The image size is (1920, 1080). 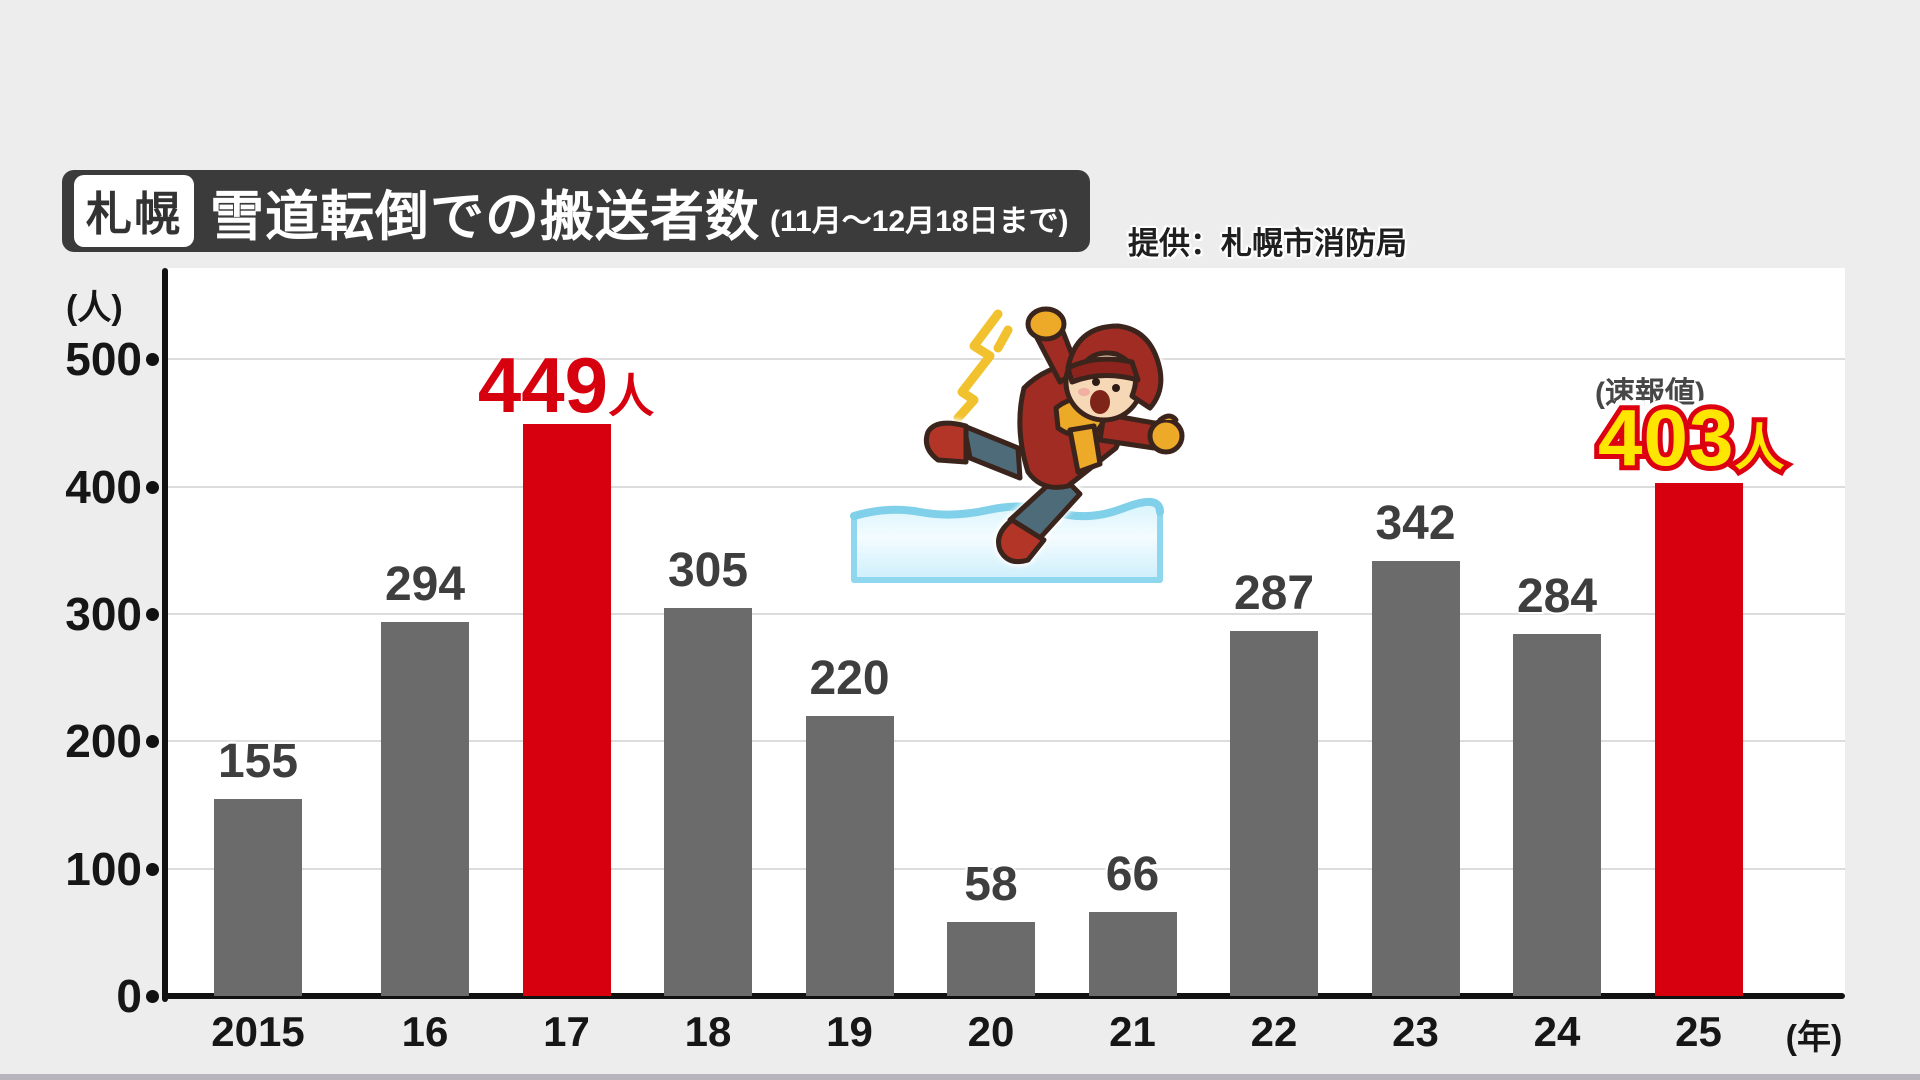 I want to click on x-tick-label: 17, so click(x=566, y=1031).